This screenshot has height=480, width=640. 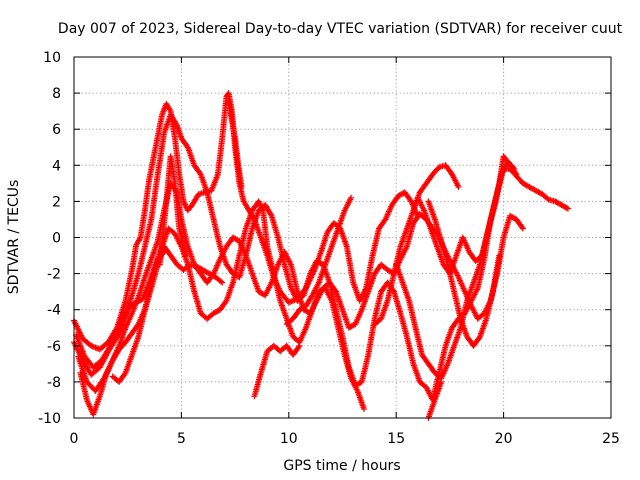 I want to click on x-tick-label: 25, so click(x=611, y=439).